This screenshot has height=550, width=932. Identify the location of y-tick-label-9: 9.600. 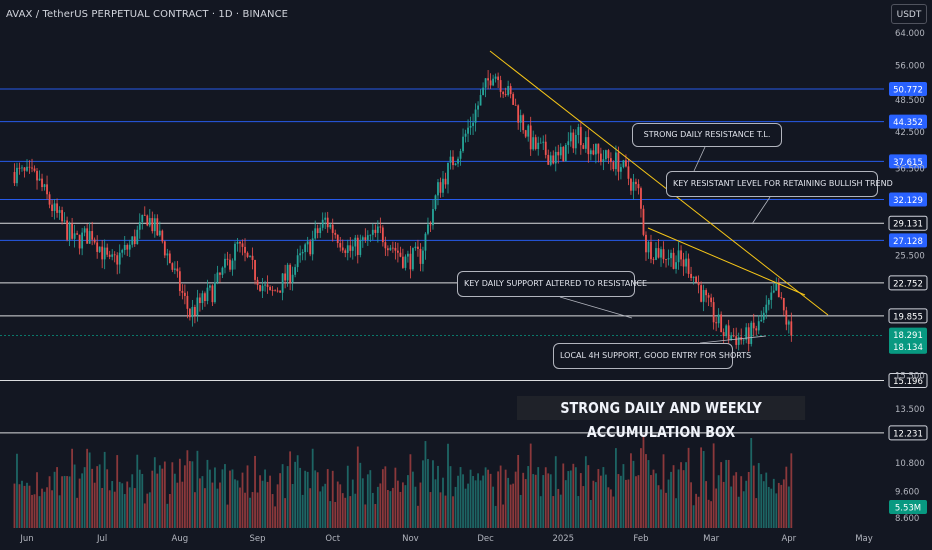
(907, 492).